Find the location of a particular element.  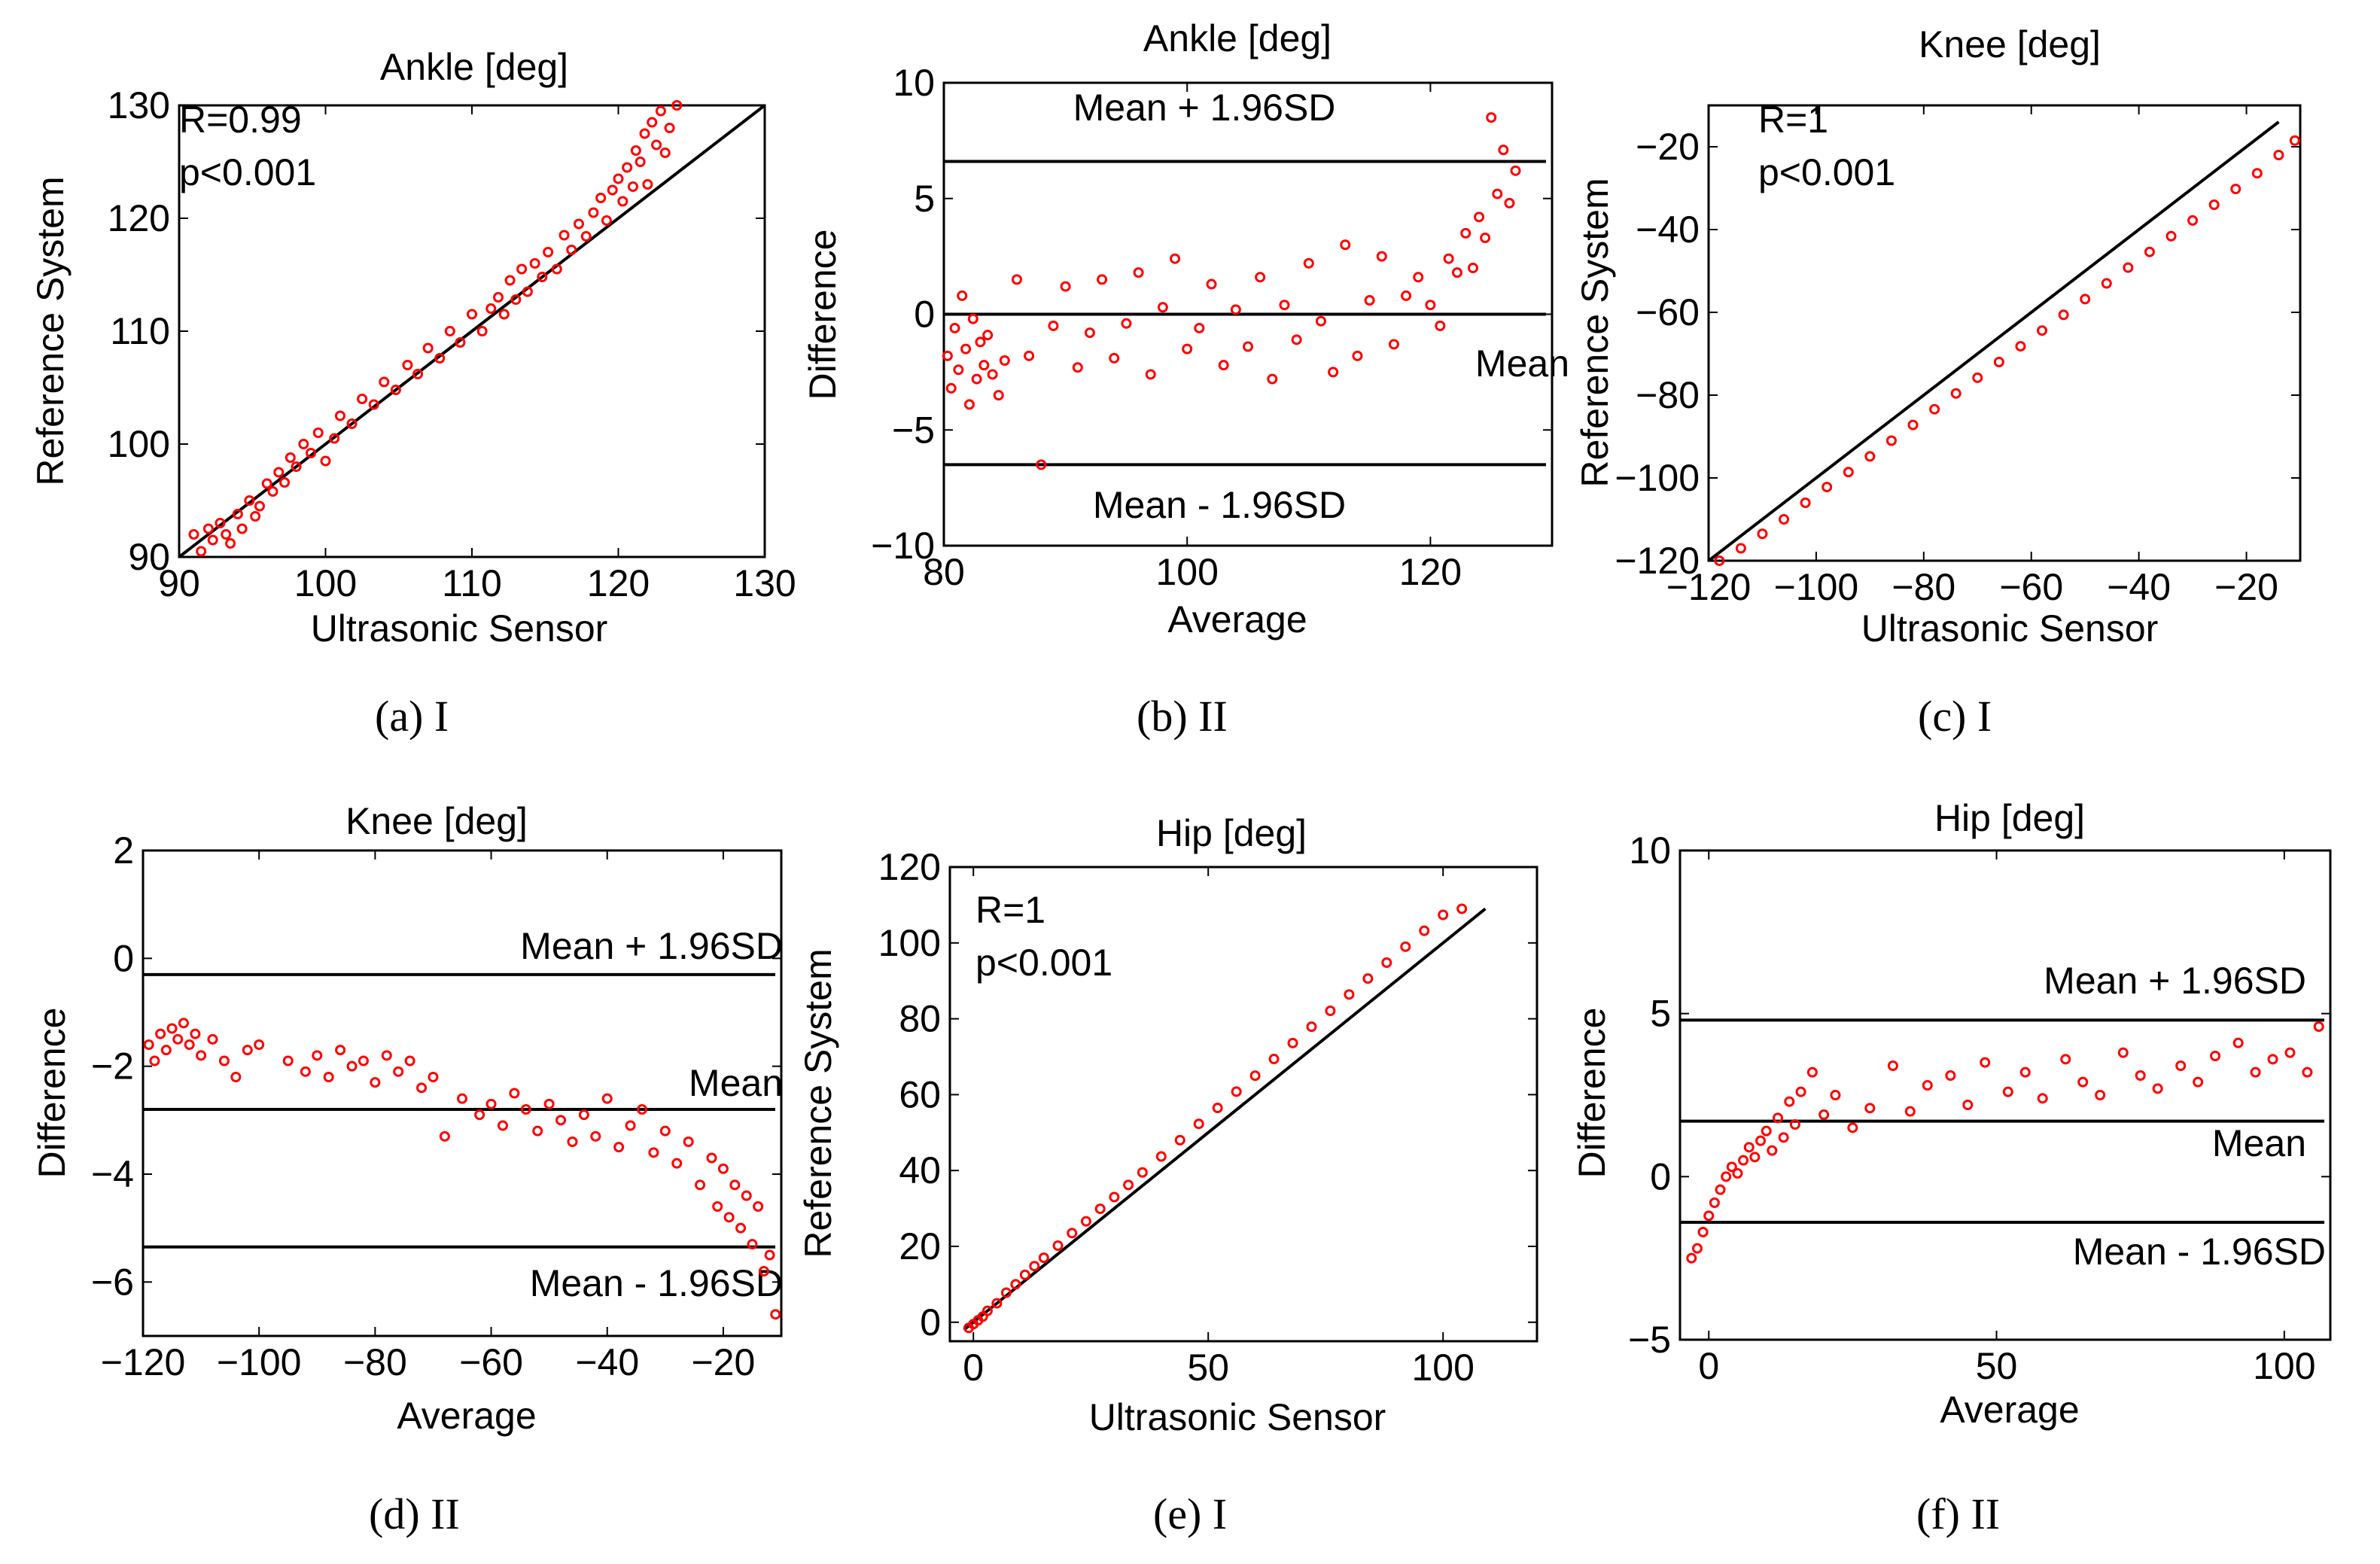

y-tick-label-d: −4 is located at coordinates (112, 1174).